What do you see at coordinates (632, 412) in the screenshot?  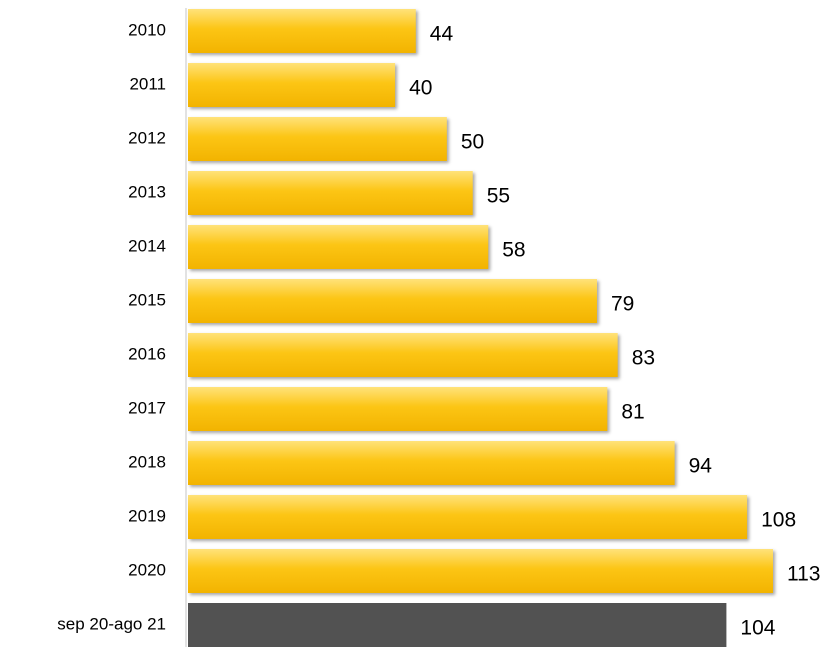 I see `data-label: 81` at bounding box center [632, 412].